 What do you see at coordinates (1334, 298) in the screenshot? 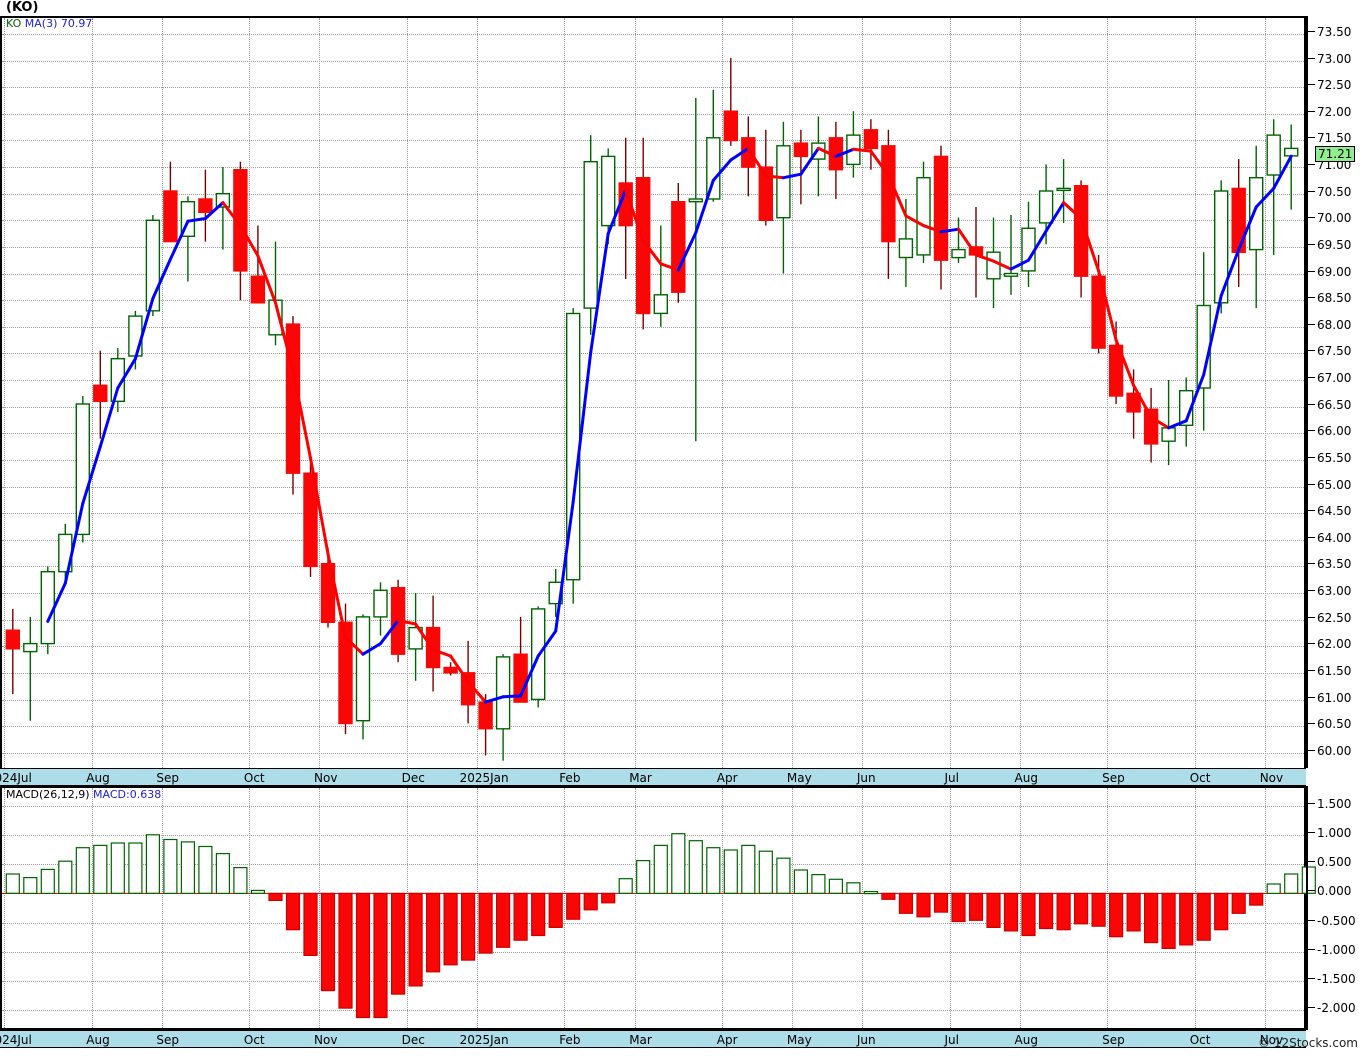
I see `tick-label: 68.50` at bounding box center [1334, 298].